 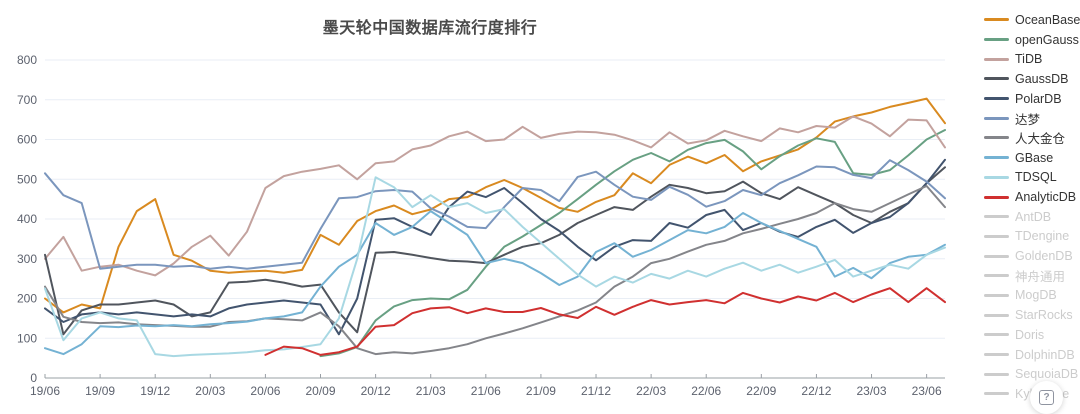 I want to click on legend-item-神舟通用: 神舟通用, so click(x=1032, y=276).